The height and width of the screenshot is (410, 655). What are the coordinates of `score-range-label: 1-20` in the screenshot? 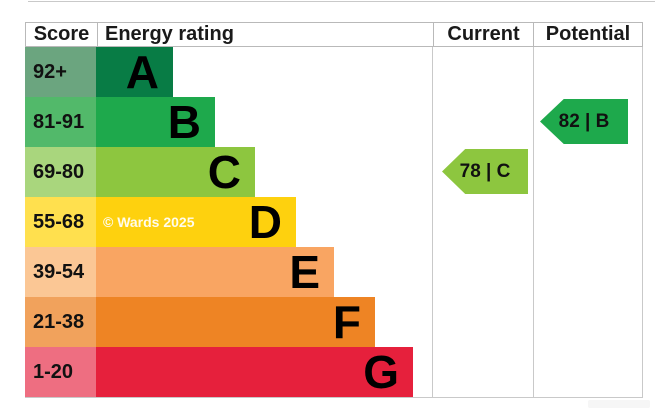 It's located at (60, 372).